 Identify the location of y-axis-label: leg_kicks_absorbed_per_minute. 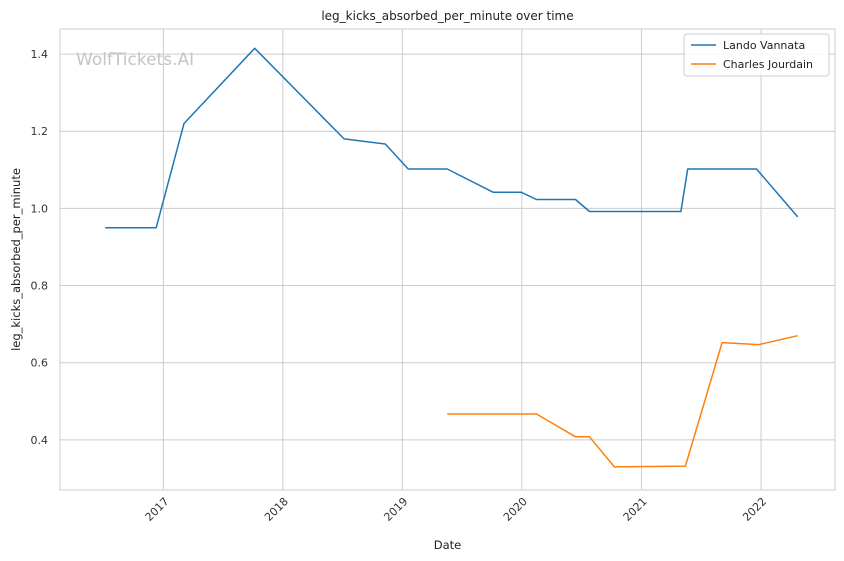
(16, 259).